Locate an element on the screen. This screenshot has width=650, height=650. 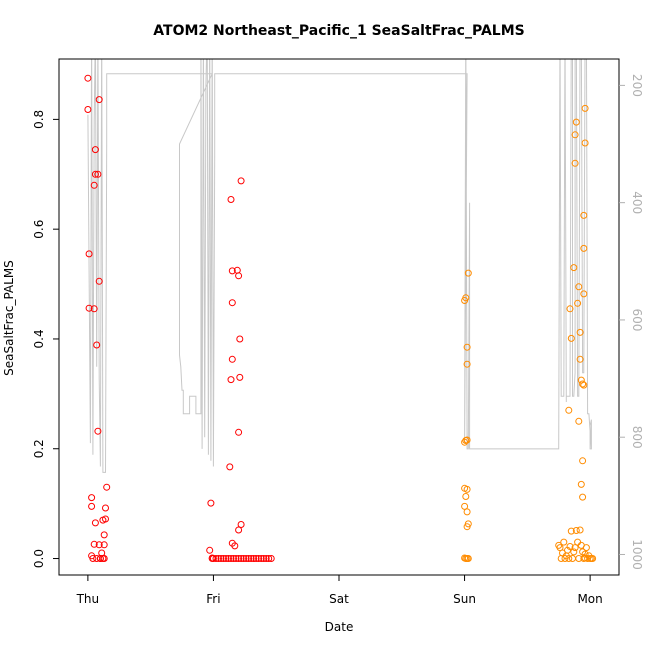
y-tick-label-0: 0.0 is located at coordinates (39, 558).